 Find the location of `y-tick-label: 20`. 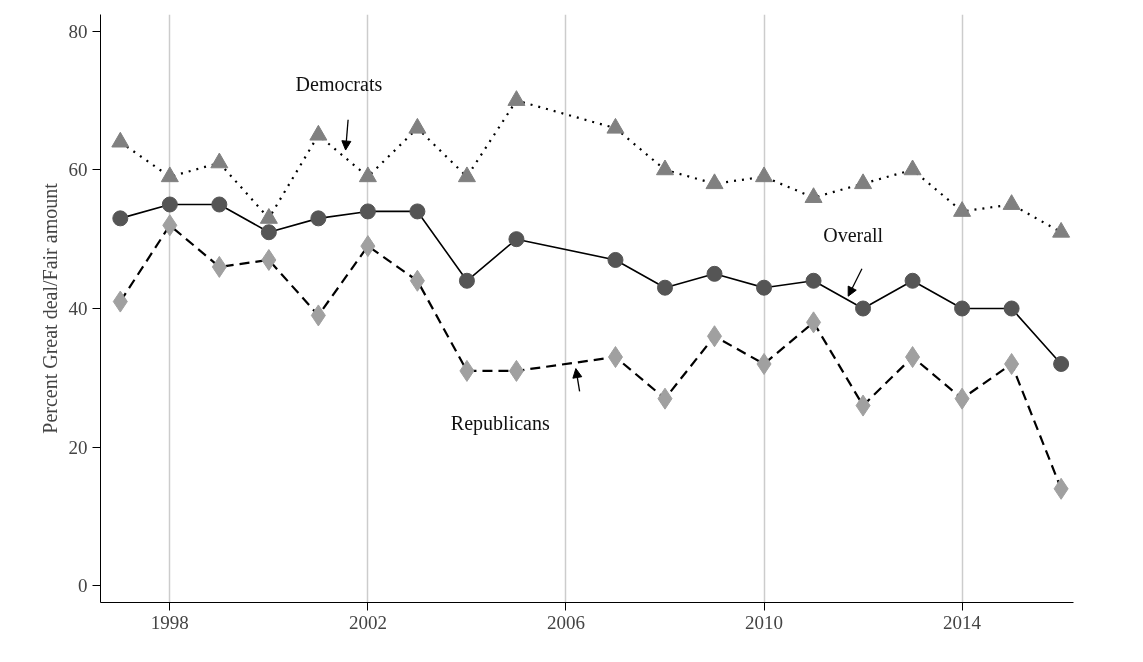

y-tick-label: 20 is located at coordinates (78, 447).